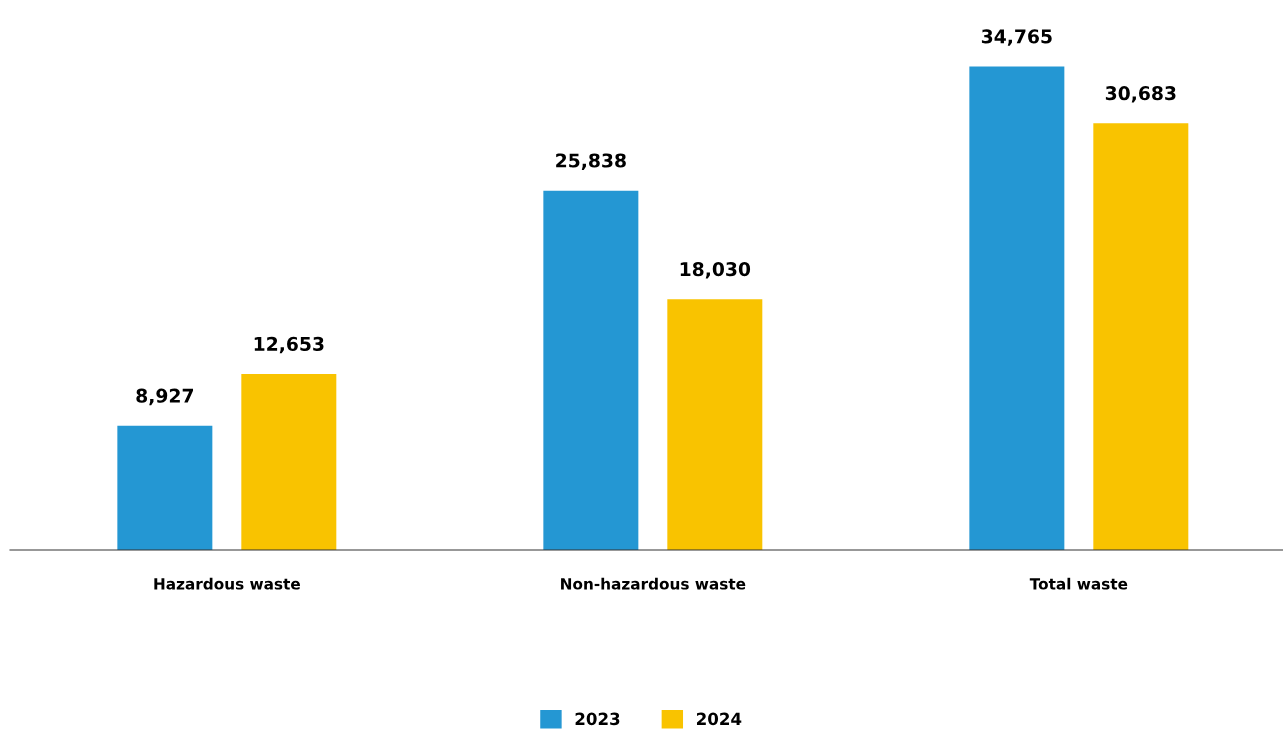  What do you see at coordinates (719, 719) in the screenshot?
I see `legend-label: 2024` at bounding box center [719, 719].